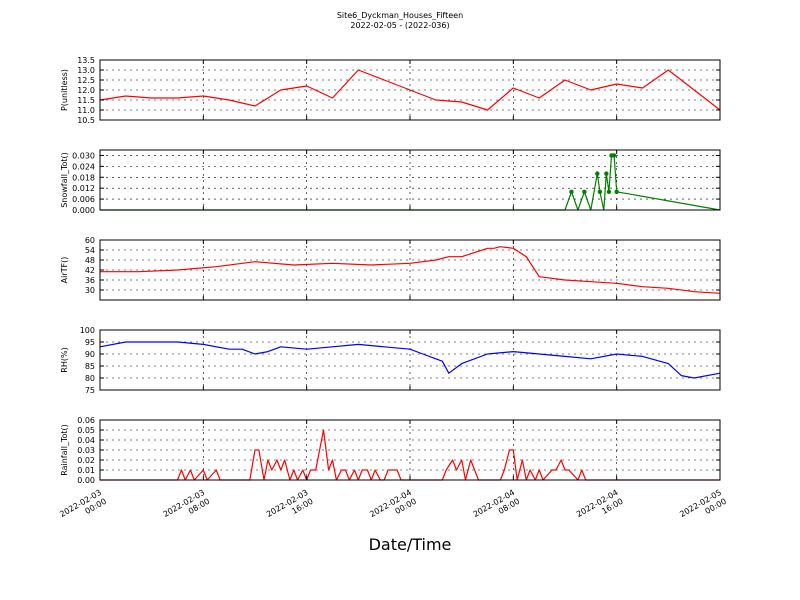 This screenshot has width=800, height=600. What do you see at coordinates (600, 508) in the screenshot?
I see `x-tick-label: 2022-02-0416:00` at bounding box center [600, 508].